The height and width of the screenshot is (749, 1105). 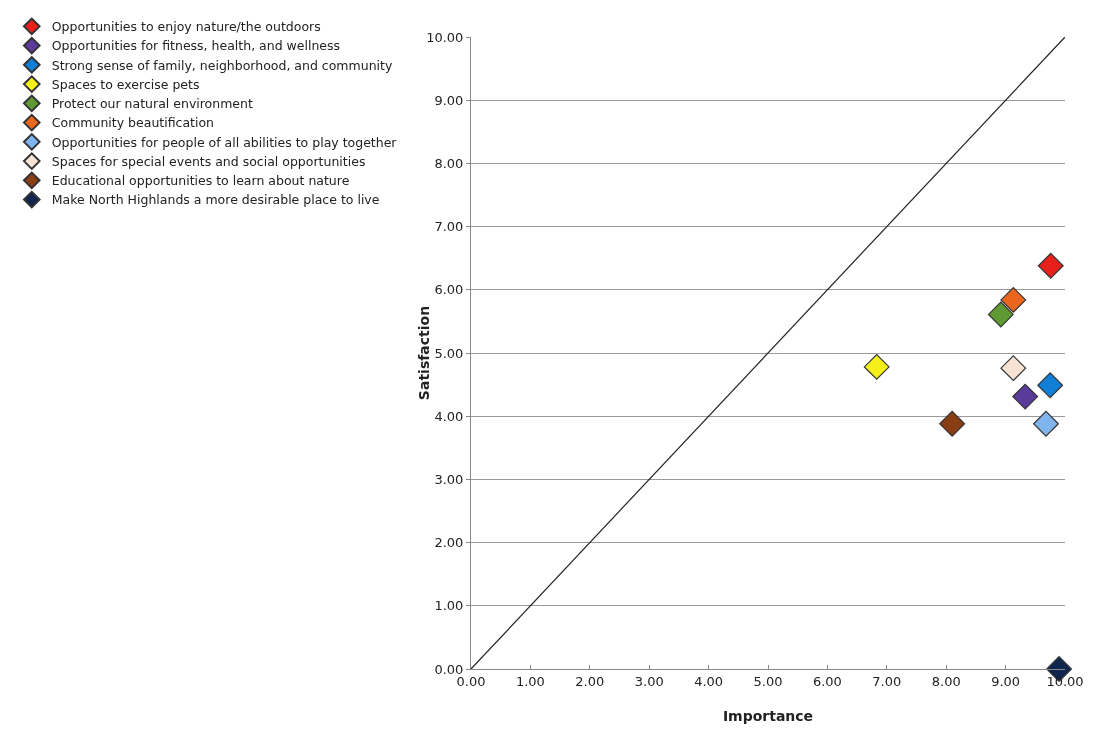 What do you see at coordinates (449, 353) in the screenshot?
I see `y-tick-label: 5.00` at bounding box center [449, 353].